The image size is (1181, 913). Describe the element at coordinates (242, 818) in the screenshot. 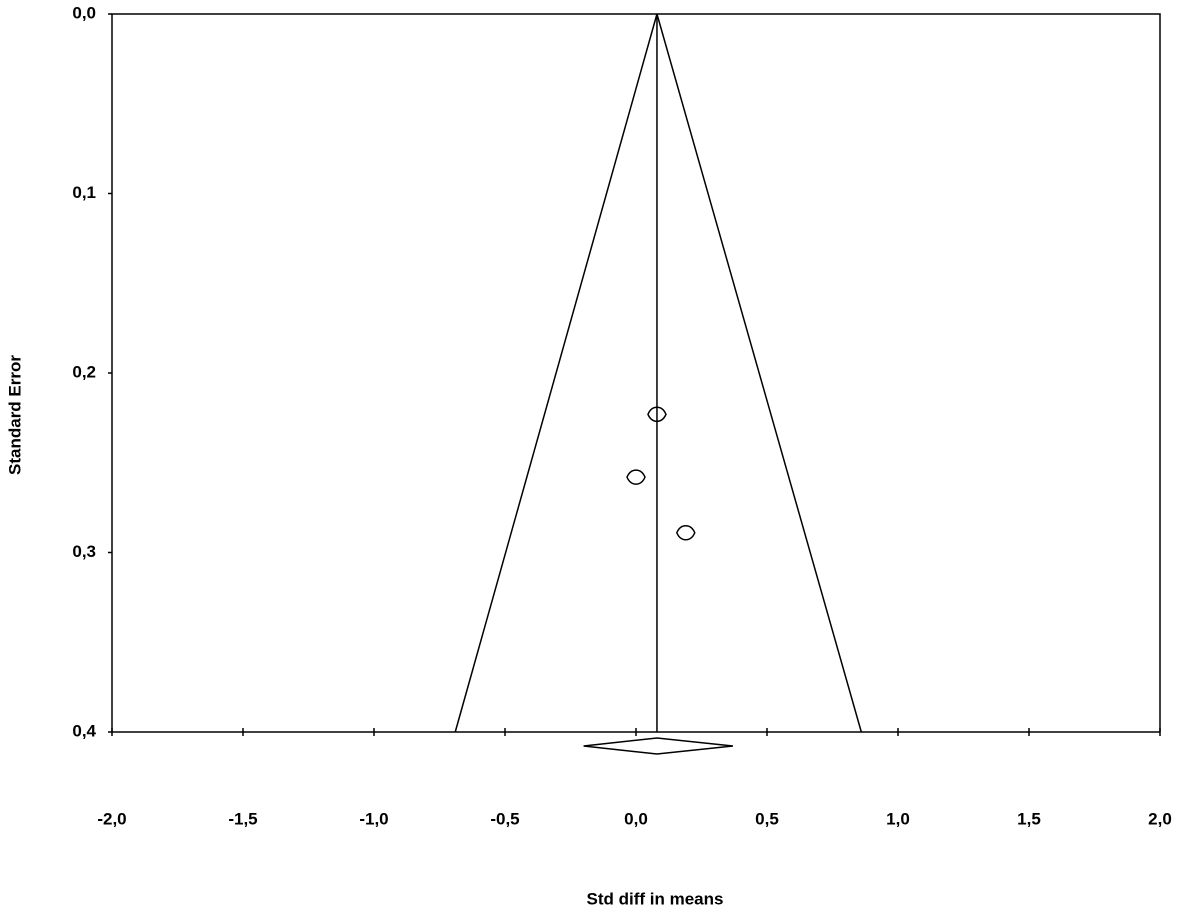

I see `x-tick-label: -1,5` at that location.